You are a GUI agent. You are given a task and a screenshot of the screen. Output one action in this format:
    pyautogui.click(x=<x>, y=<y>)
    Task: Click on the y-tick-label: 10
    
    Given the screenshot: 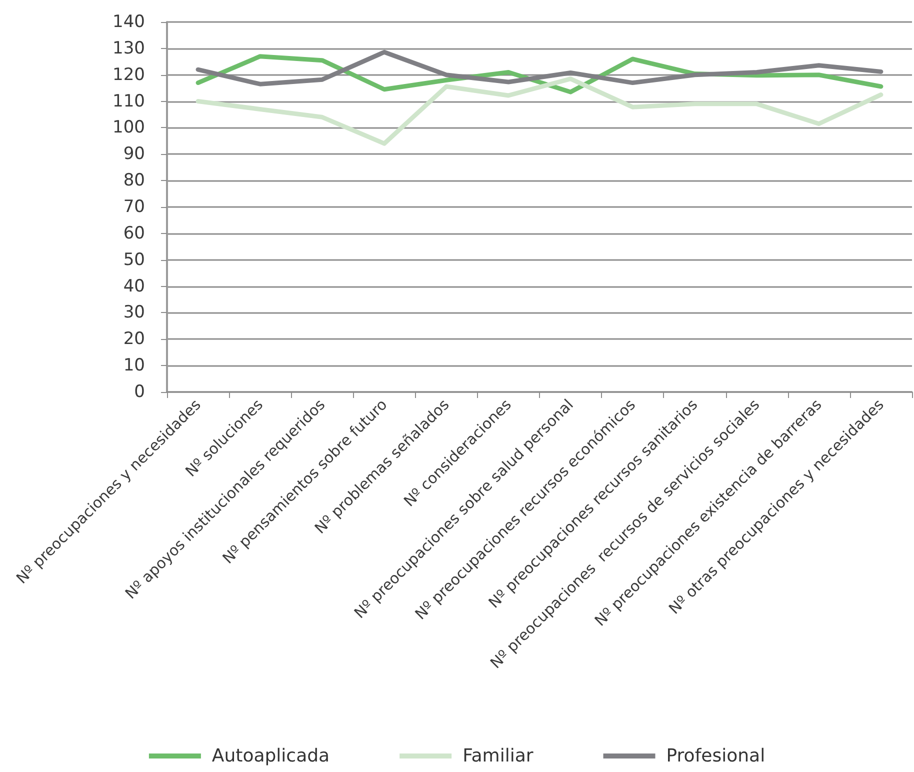 What is the action you would take?
    pyautogui.click(x=134, y=366)
    